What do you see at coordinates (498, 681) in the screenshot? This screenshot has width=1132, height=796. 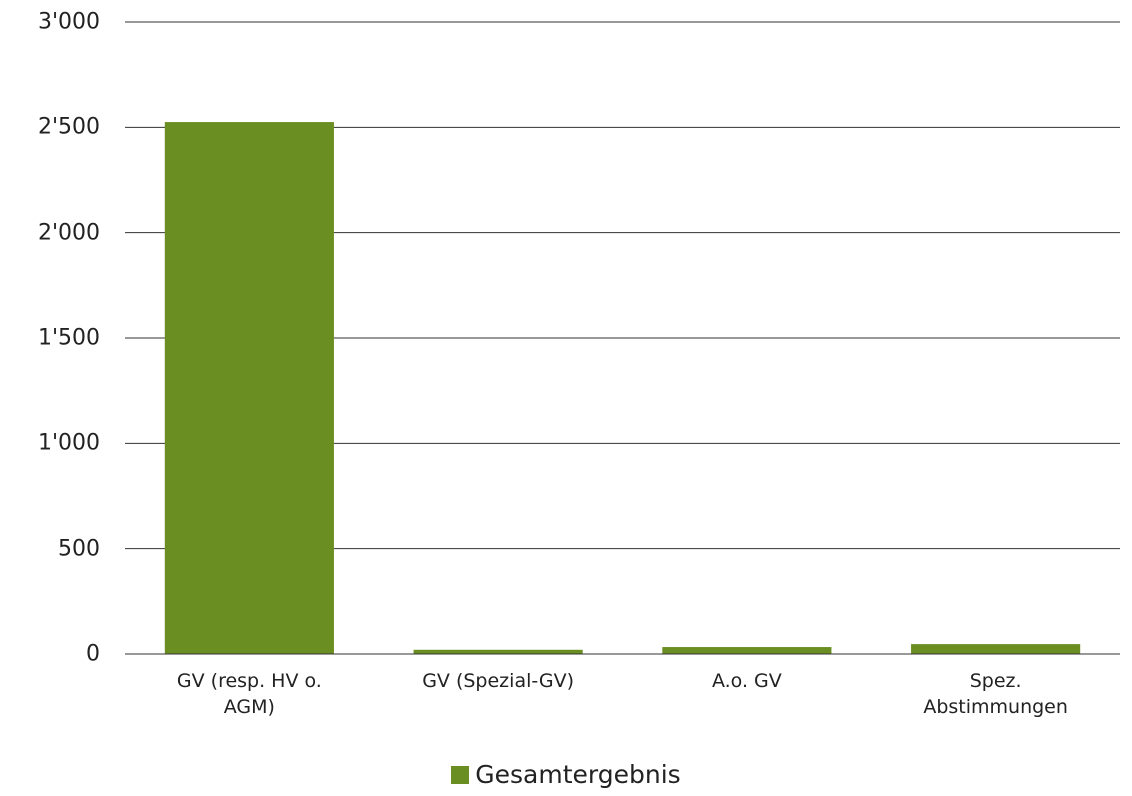 I see `x-tick-label: GV (Spezial-GV)` at bounding box center [498, 681].